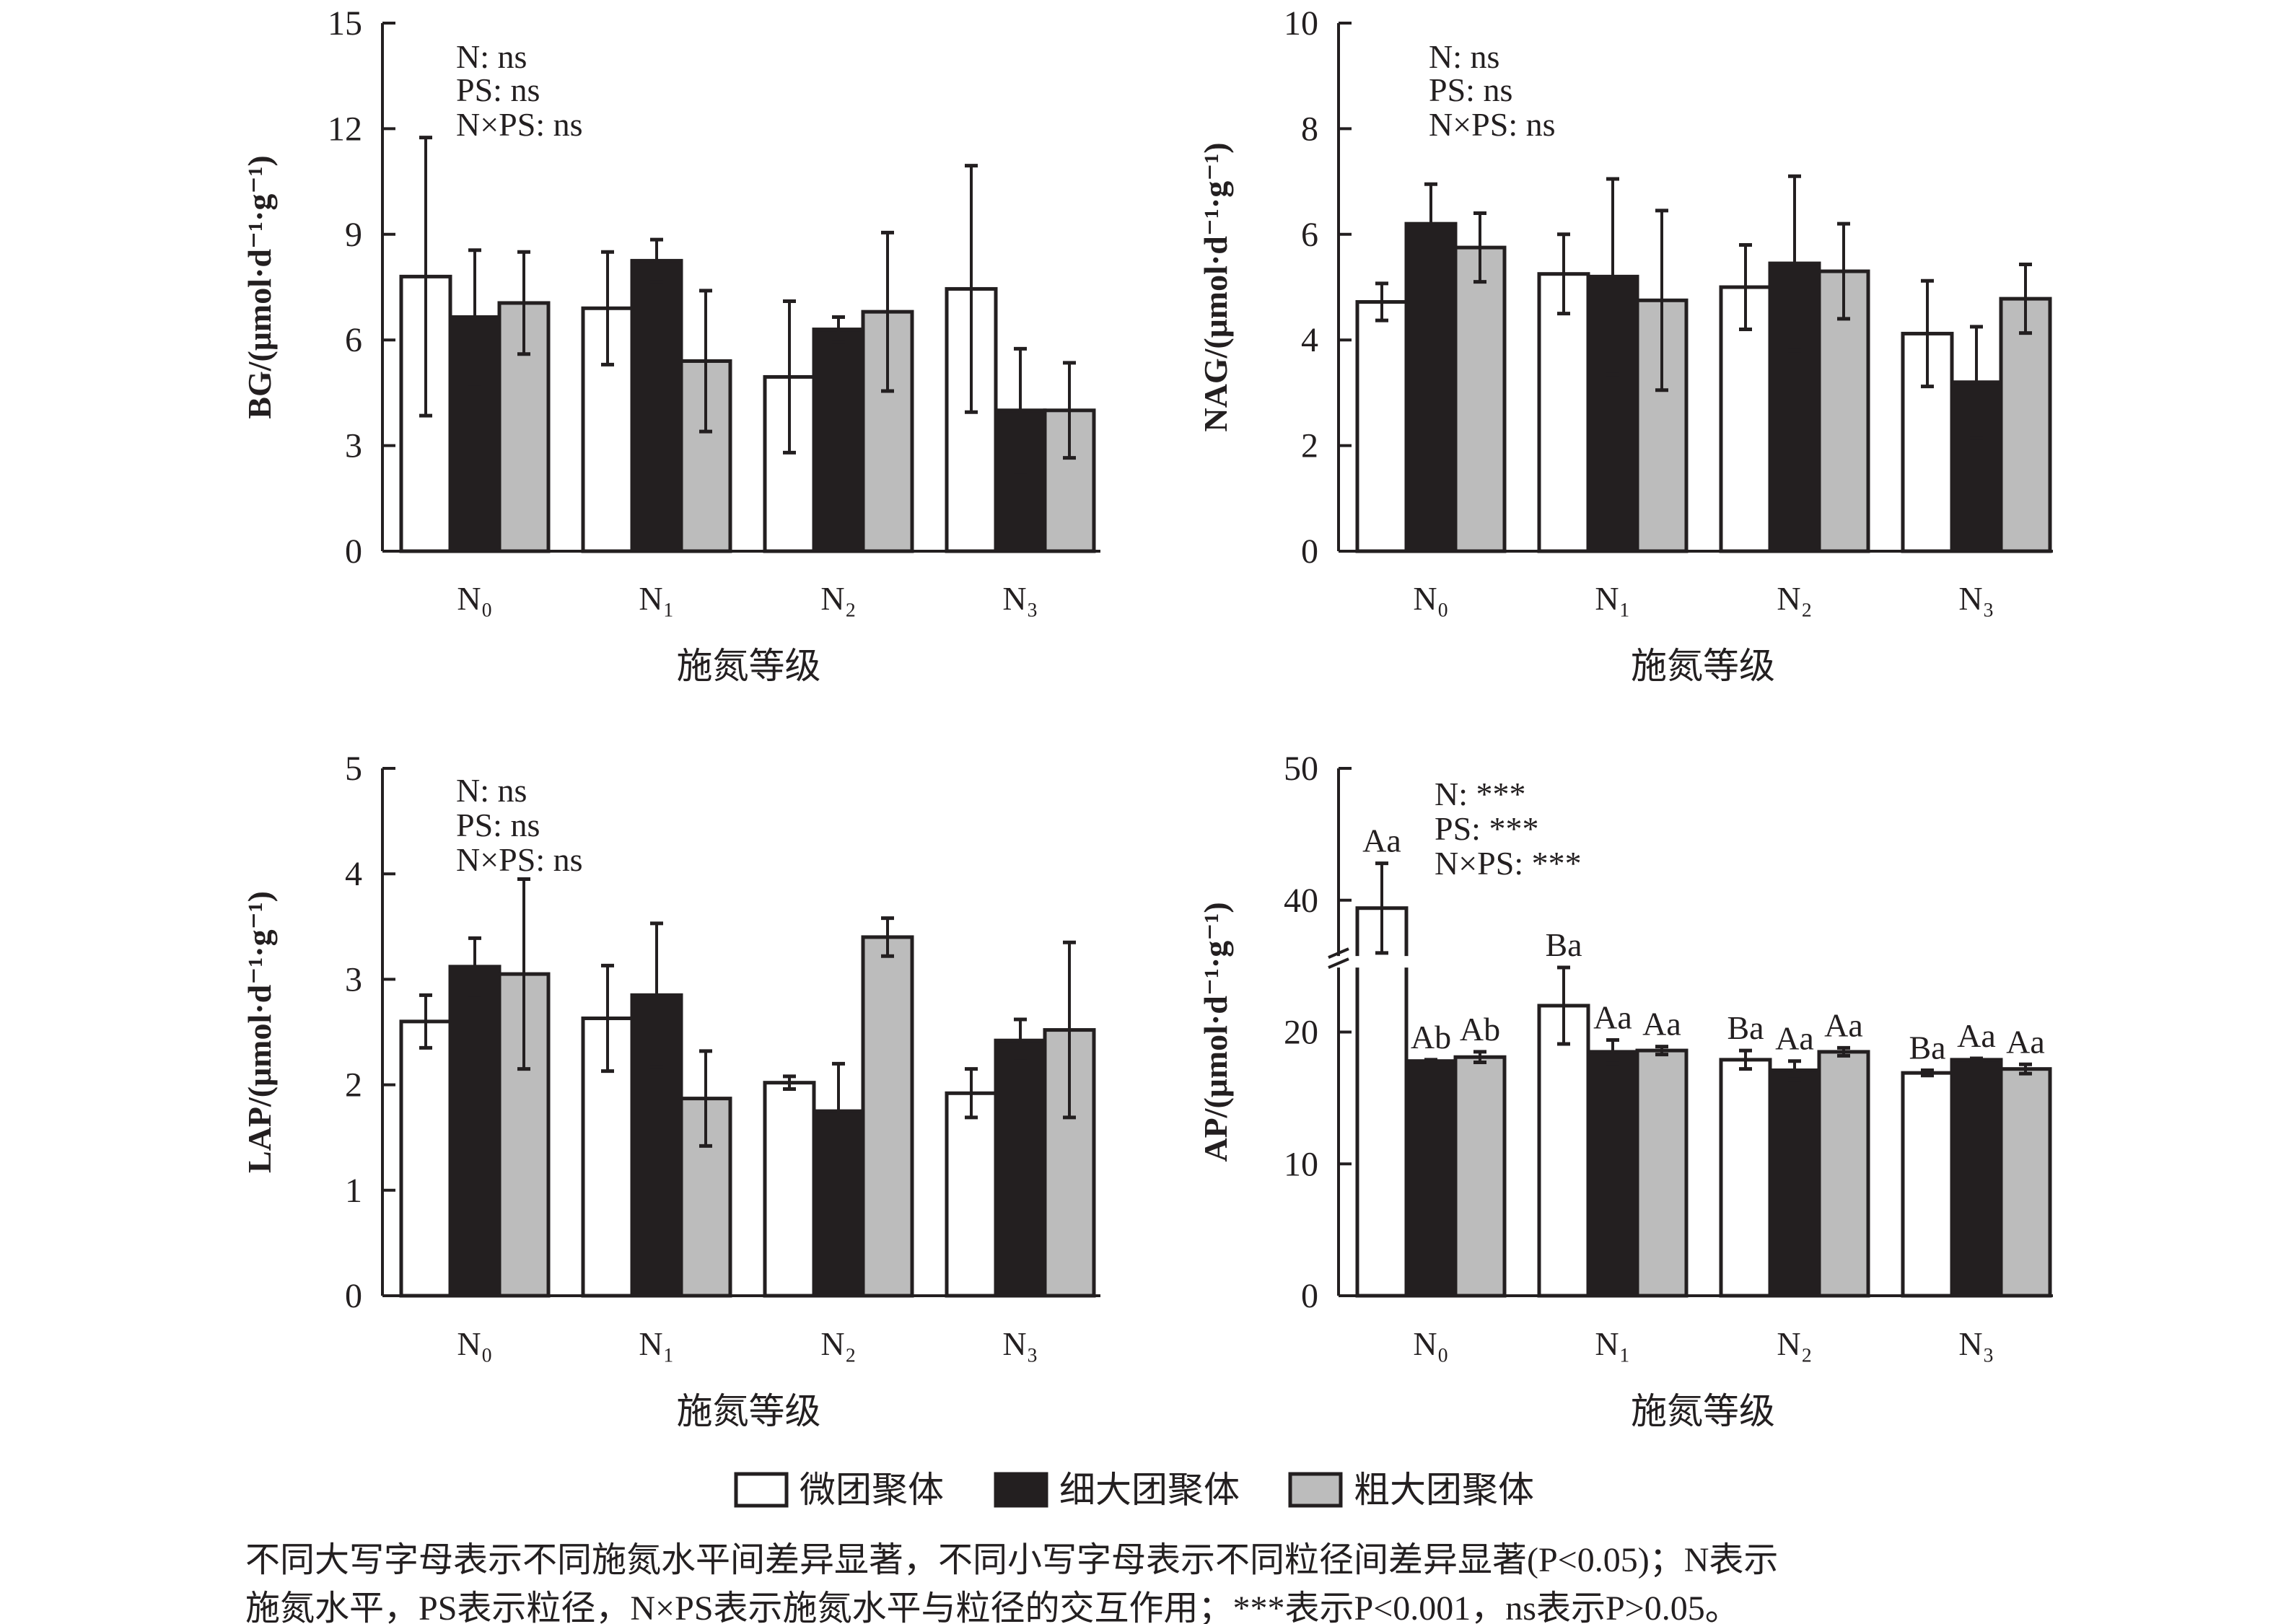 This screenshot has height=1624, width=2273. What do you see at coordinates (353, 446) in the screenshot?
I see `y-tick-label: 3` at bounding box center [353, 446].